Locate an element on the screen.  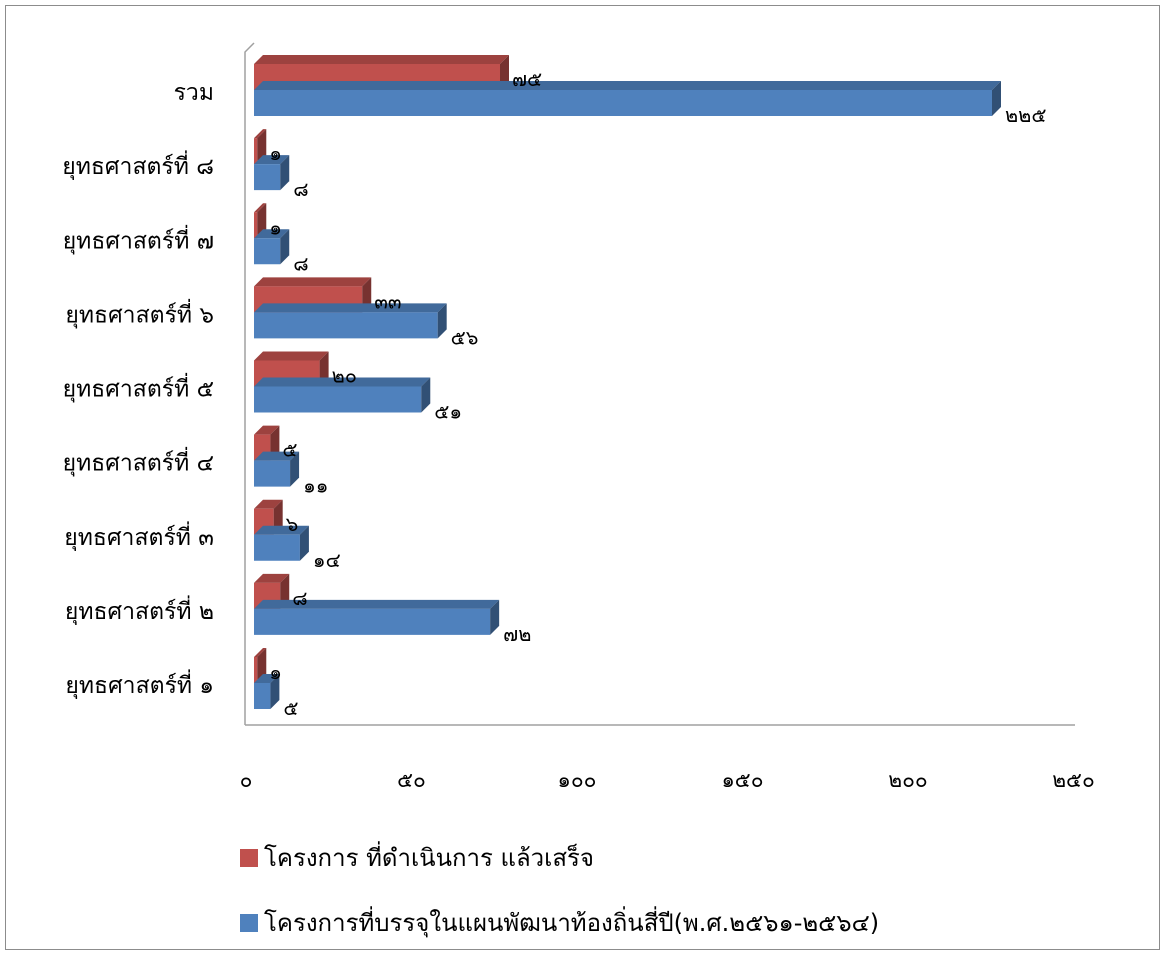
bar-planned-5-side is located at coordinates (442, 321).